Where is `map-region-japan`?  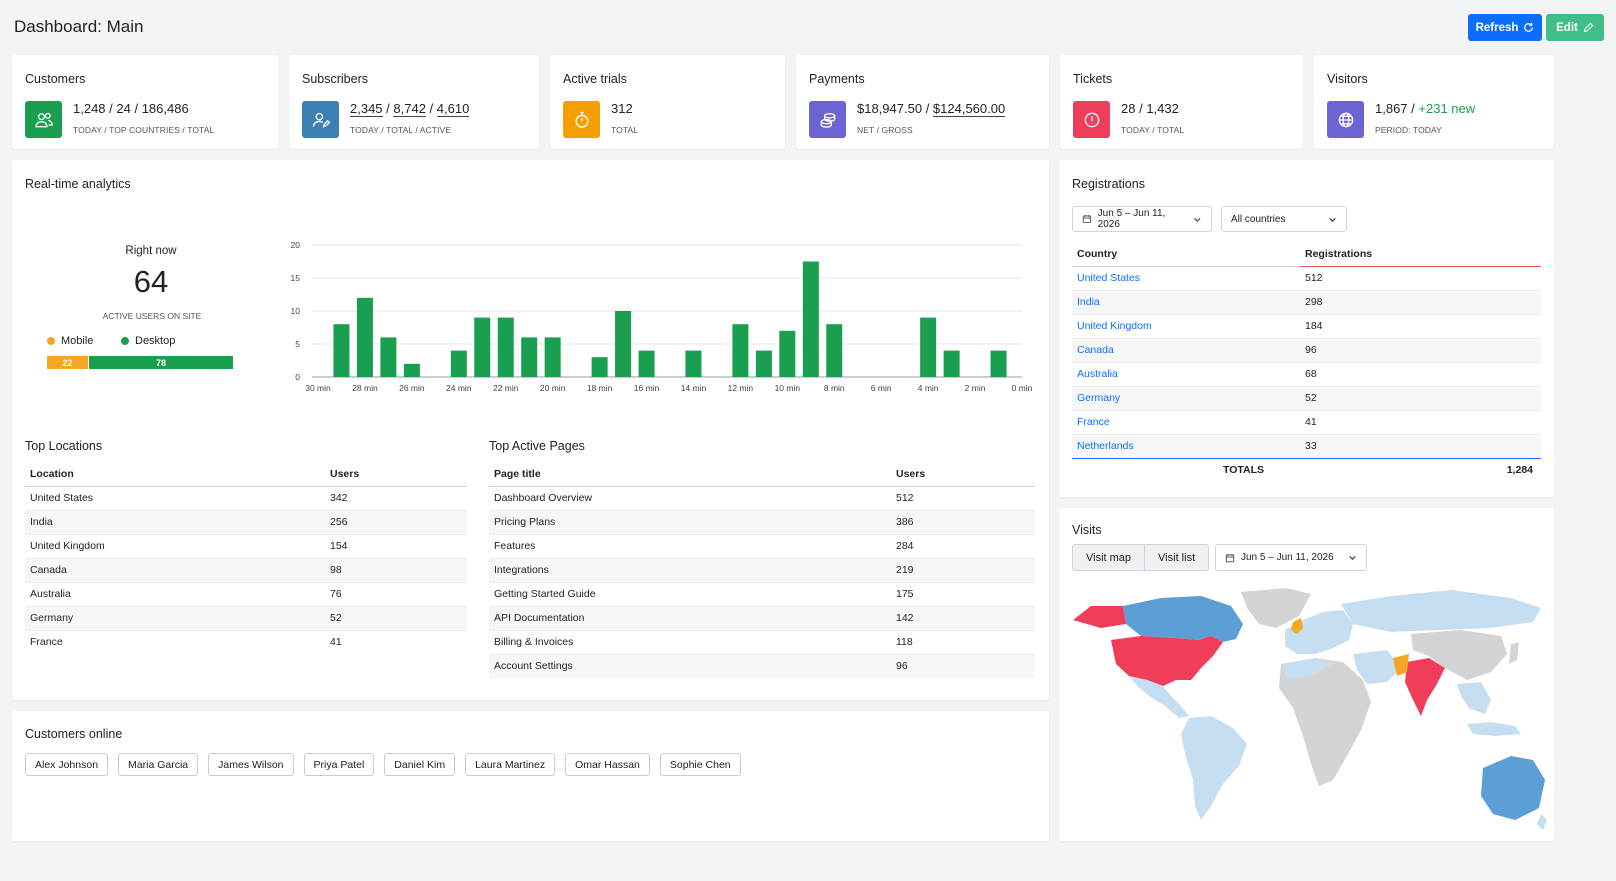
map-region-japan is located at coordinates (1514, 653).